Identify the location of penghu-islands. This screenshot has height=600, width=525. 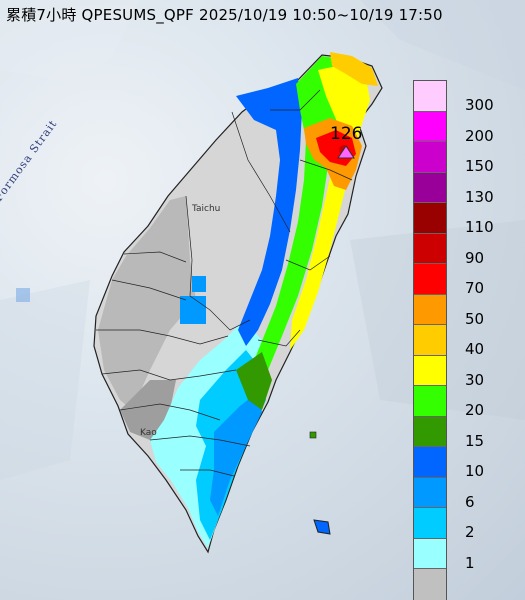
(23, 295).